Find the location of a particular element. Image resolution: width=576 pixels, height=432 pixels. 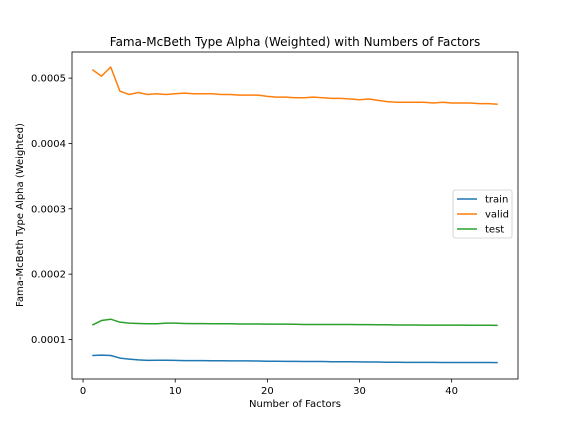

x-tick-label: 40 is located at coordinates (451, 391).